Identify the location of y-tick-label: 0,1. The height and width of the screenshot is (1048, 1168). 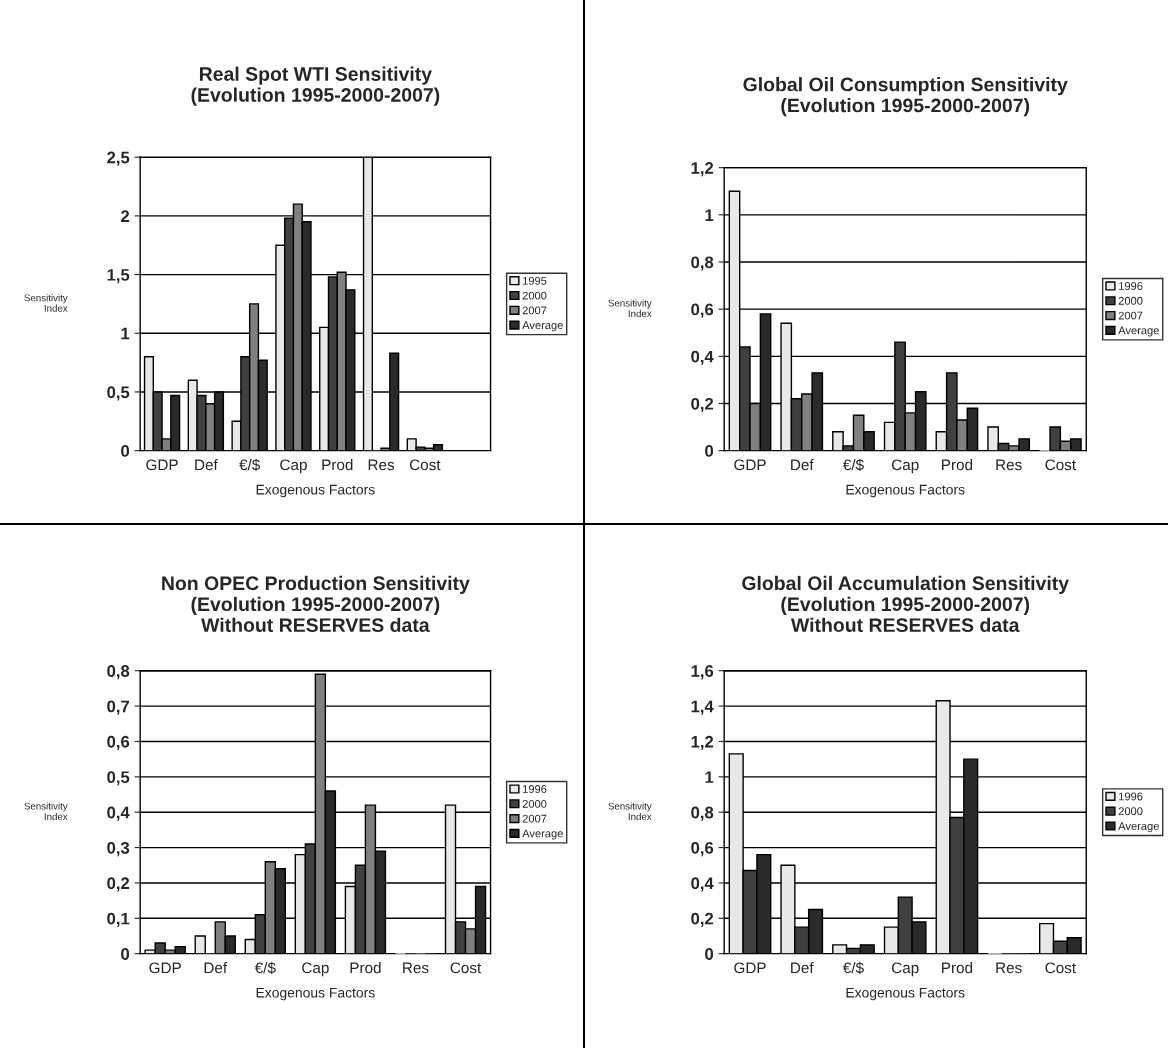
(118, 919).